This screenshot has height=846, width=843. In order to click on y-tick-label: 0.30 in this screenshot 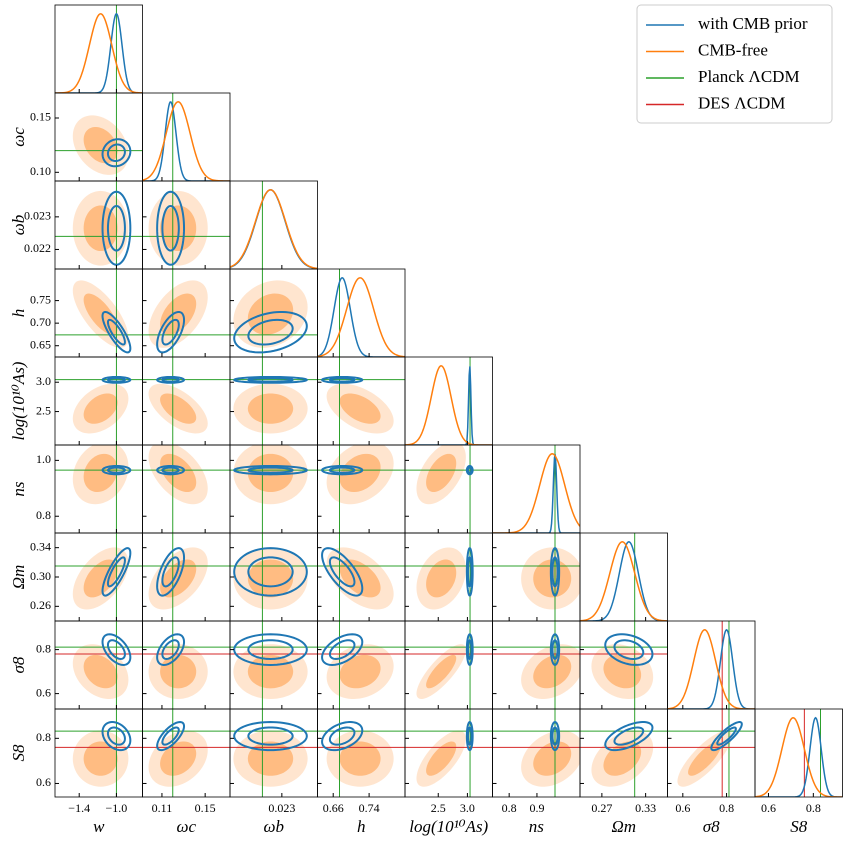, I will do `click(40, 576)`.